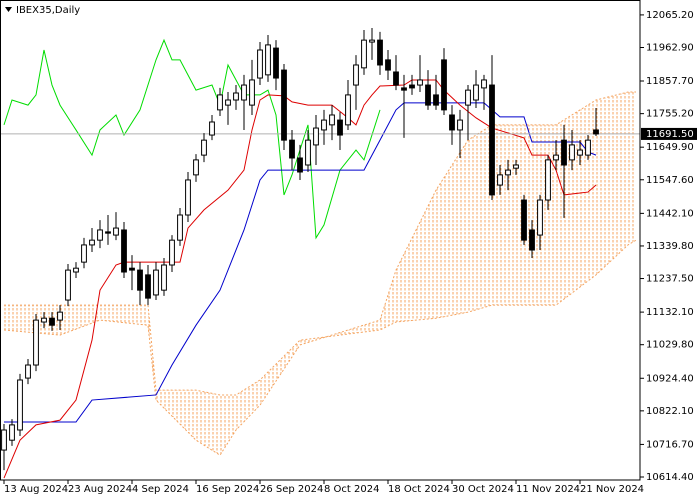 The height and width of the screenshot is (500, 700). Describe the element at coordinates (227, 489) in the screenshot. I see `x-tick-label: 16 Sep 2024` at that location.